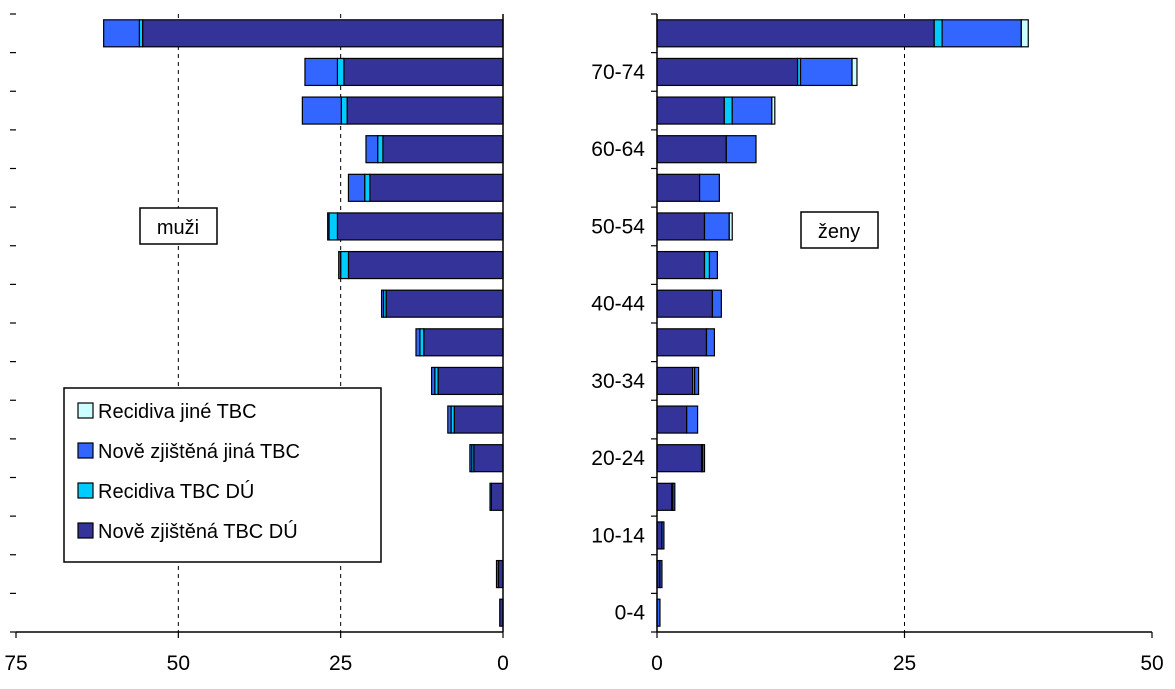  I want to click on y-category-label: 10-14, so click(618, 535).